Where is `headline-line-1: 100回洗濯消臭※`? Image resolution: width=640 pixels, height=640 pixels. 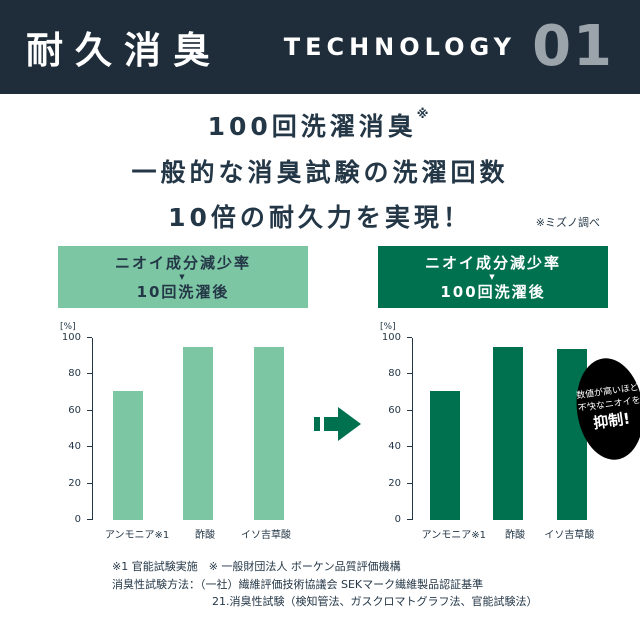
headline-line-1: 100回洗濯消臭※ is located at coordinates (320, 124).